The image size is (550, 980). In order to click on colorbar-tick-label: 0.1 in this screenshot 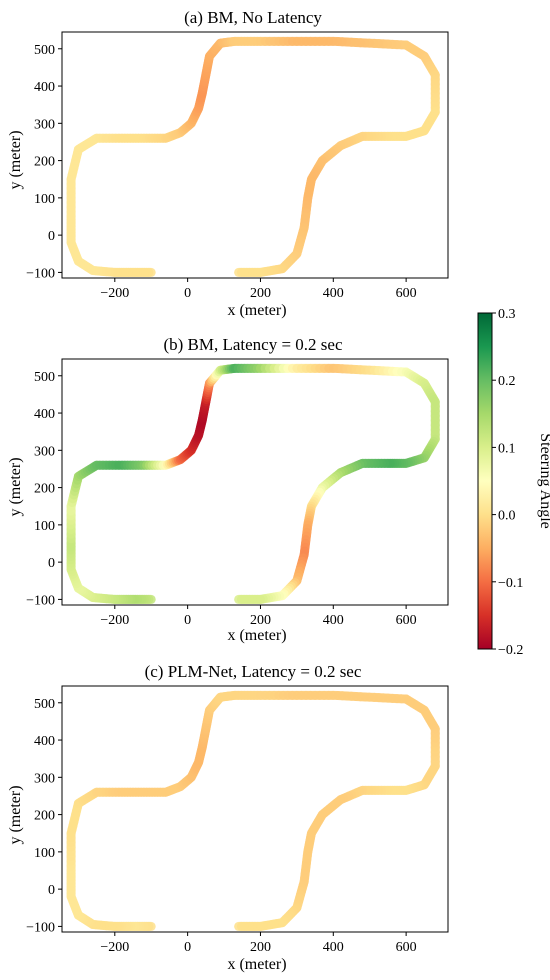, I will do `click(507, 448)`.